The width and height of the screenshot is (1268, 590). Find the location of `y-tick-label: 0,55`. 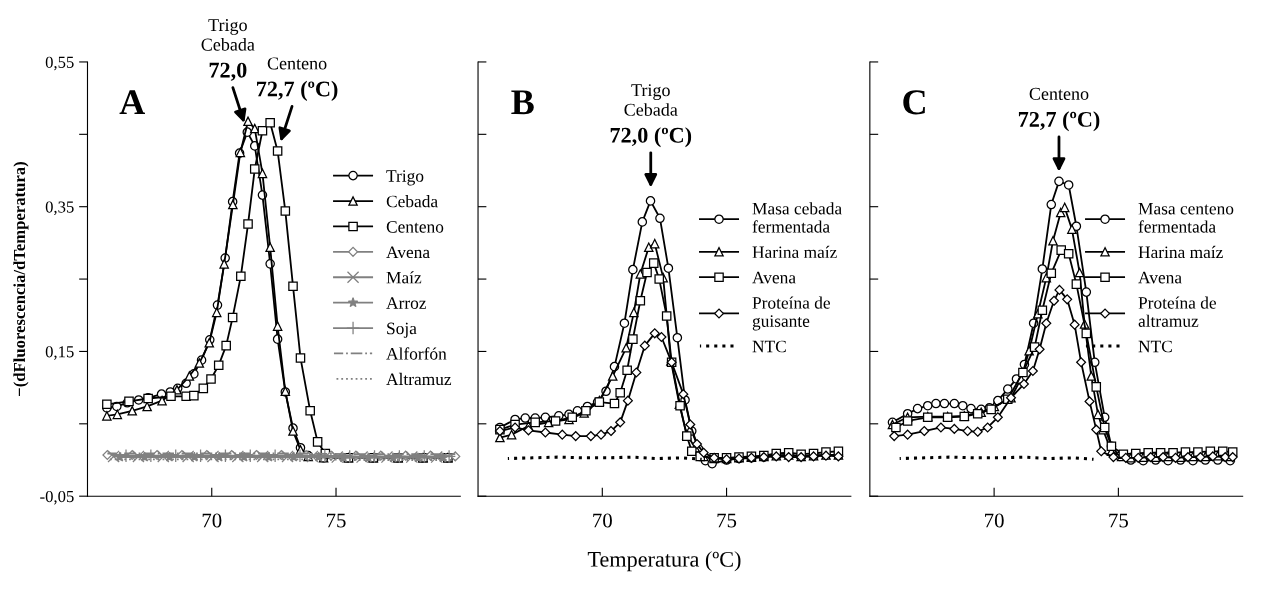

y-tick-label: 0,55 is located at coordinates (59, 63).